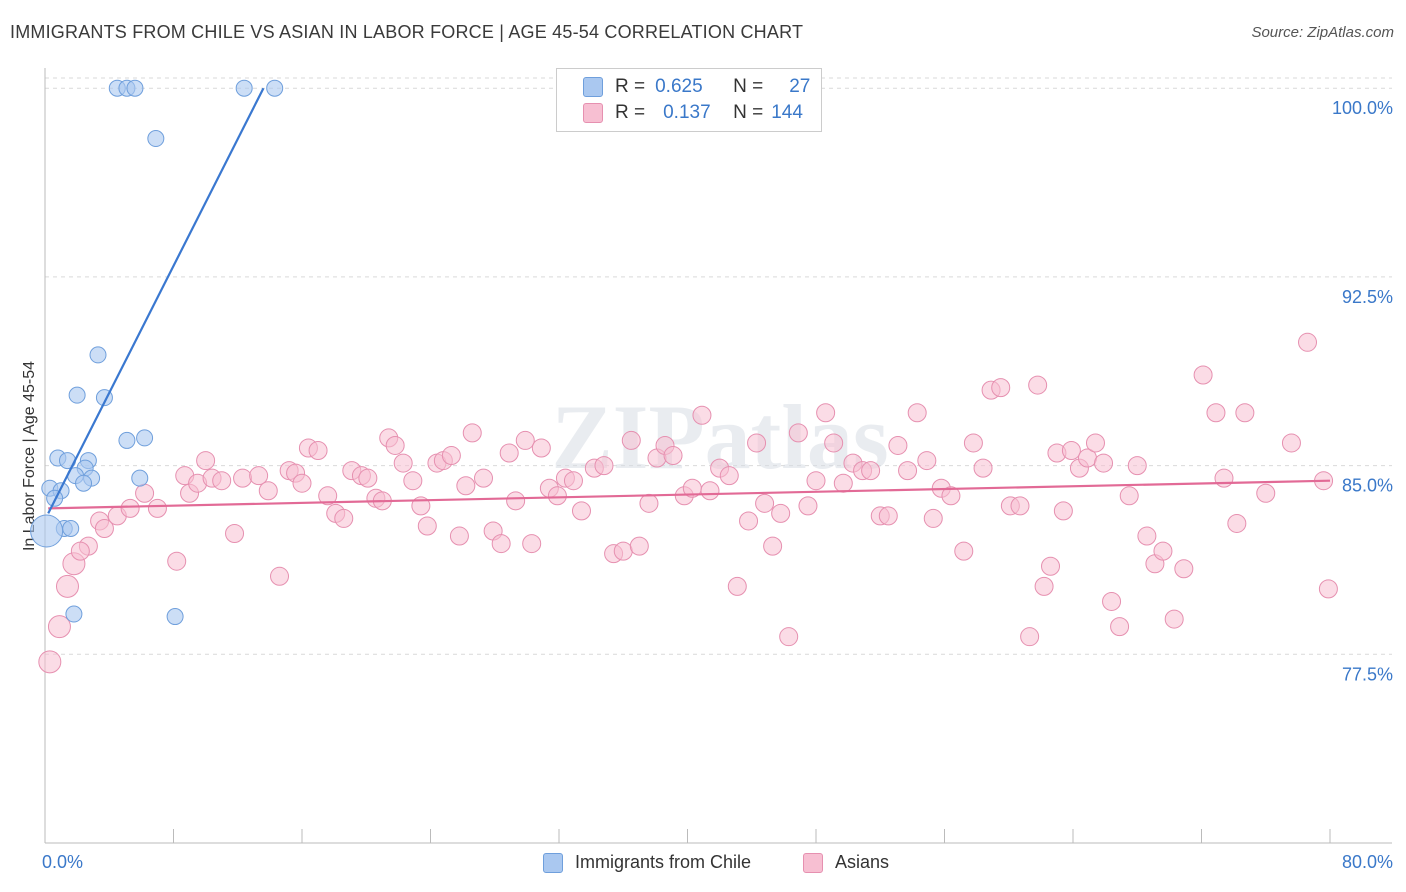 This screenshot has height=892, width=1406. What do you see at coordinates (689, 494) in the screenshot?
I see `asian-trend-line` at bounding box center [689, 494].